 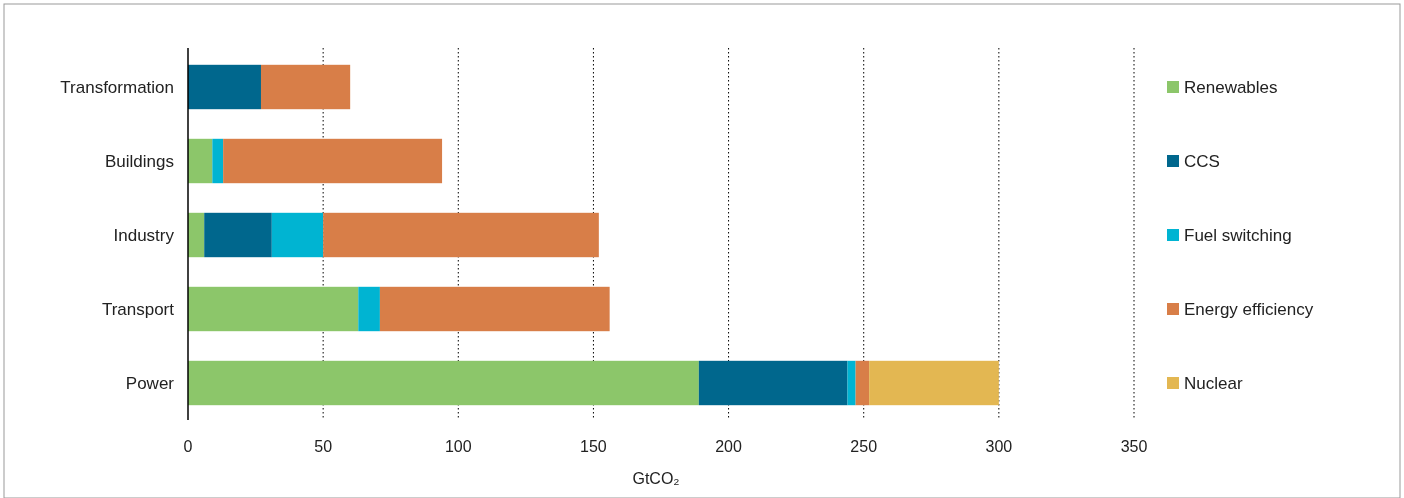 I want to click on legend-label: CCS, so click(x=1202, y=161).